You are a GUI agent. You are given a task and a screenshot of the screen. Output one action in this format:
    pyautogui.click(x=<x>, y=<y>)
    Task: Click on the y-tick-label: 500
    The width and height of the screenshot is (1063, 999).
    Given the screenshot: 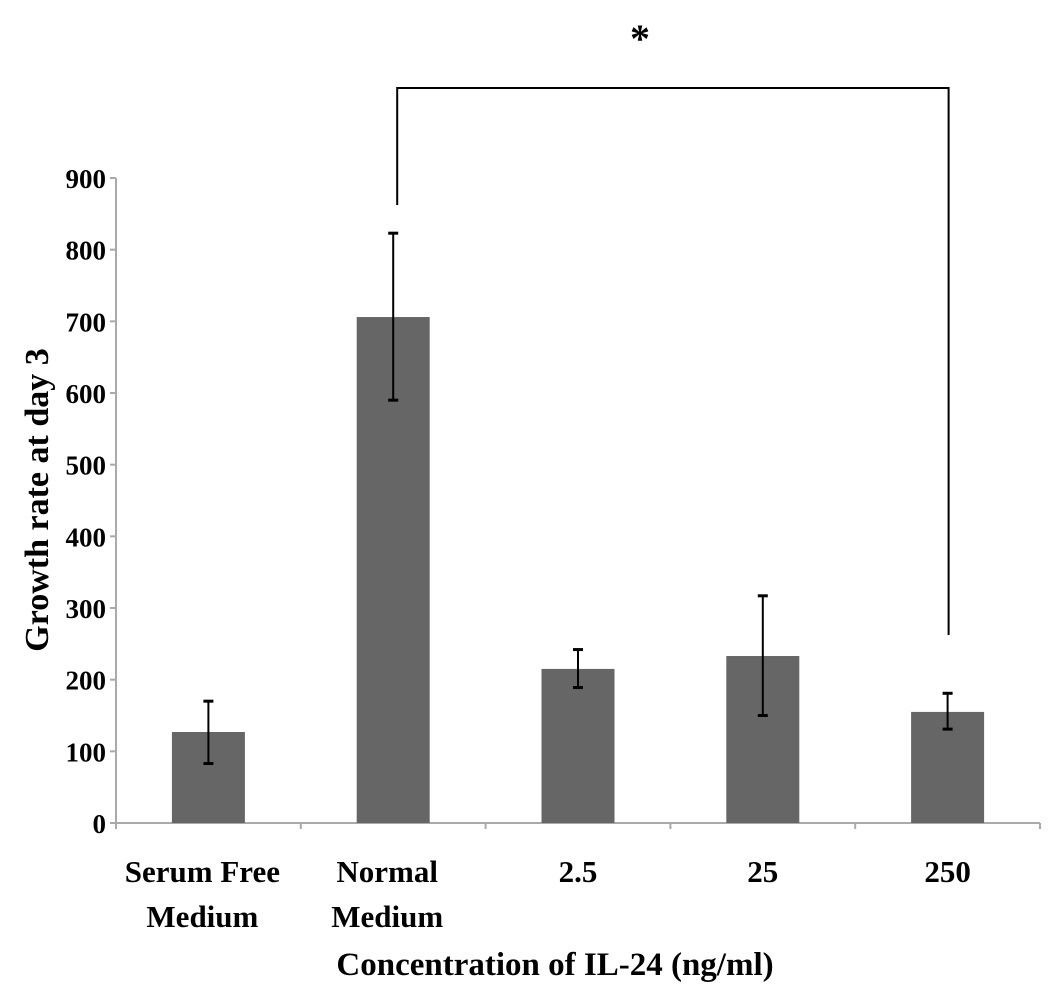 What is the action you would take?
    pyautogui.click(x=86, y=466)
    